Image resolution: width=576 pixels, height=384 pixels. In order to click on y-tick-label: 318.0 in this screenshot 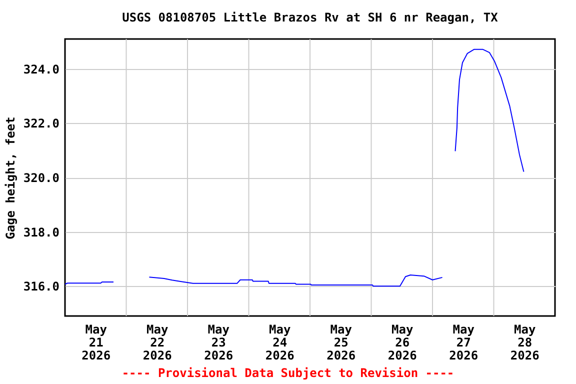, I will do `click(41, 232)`.